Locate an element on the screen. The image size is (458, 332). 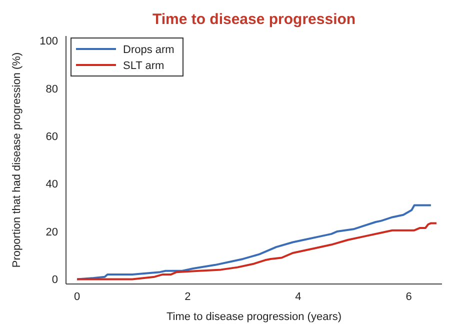
x-tick-label: 6 is located at coordinates (409, 297).